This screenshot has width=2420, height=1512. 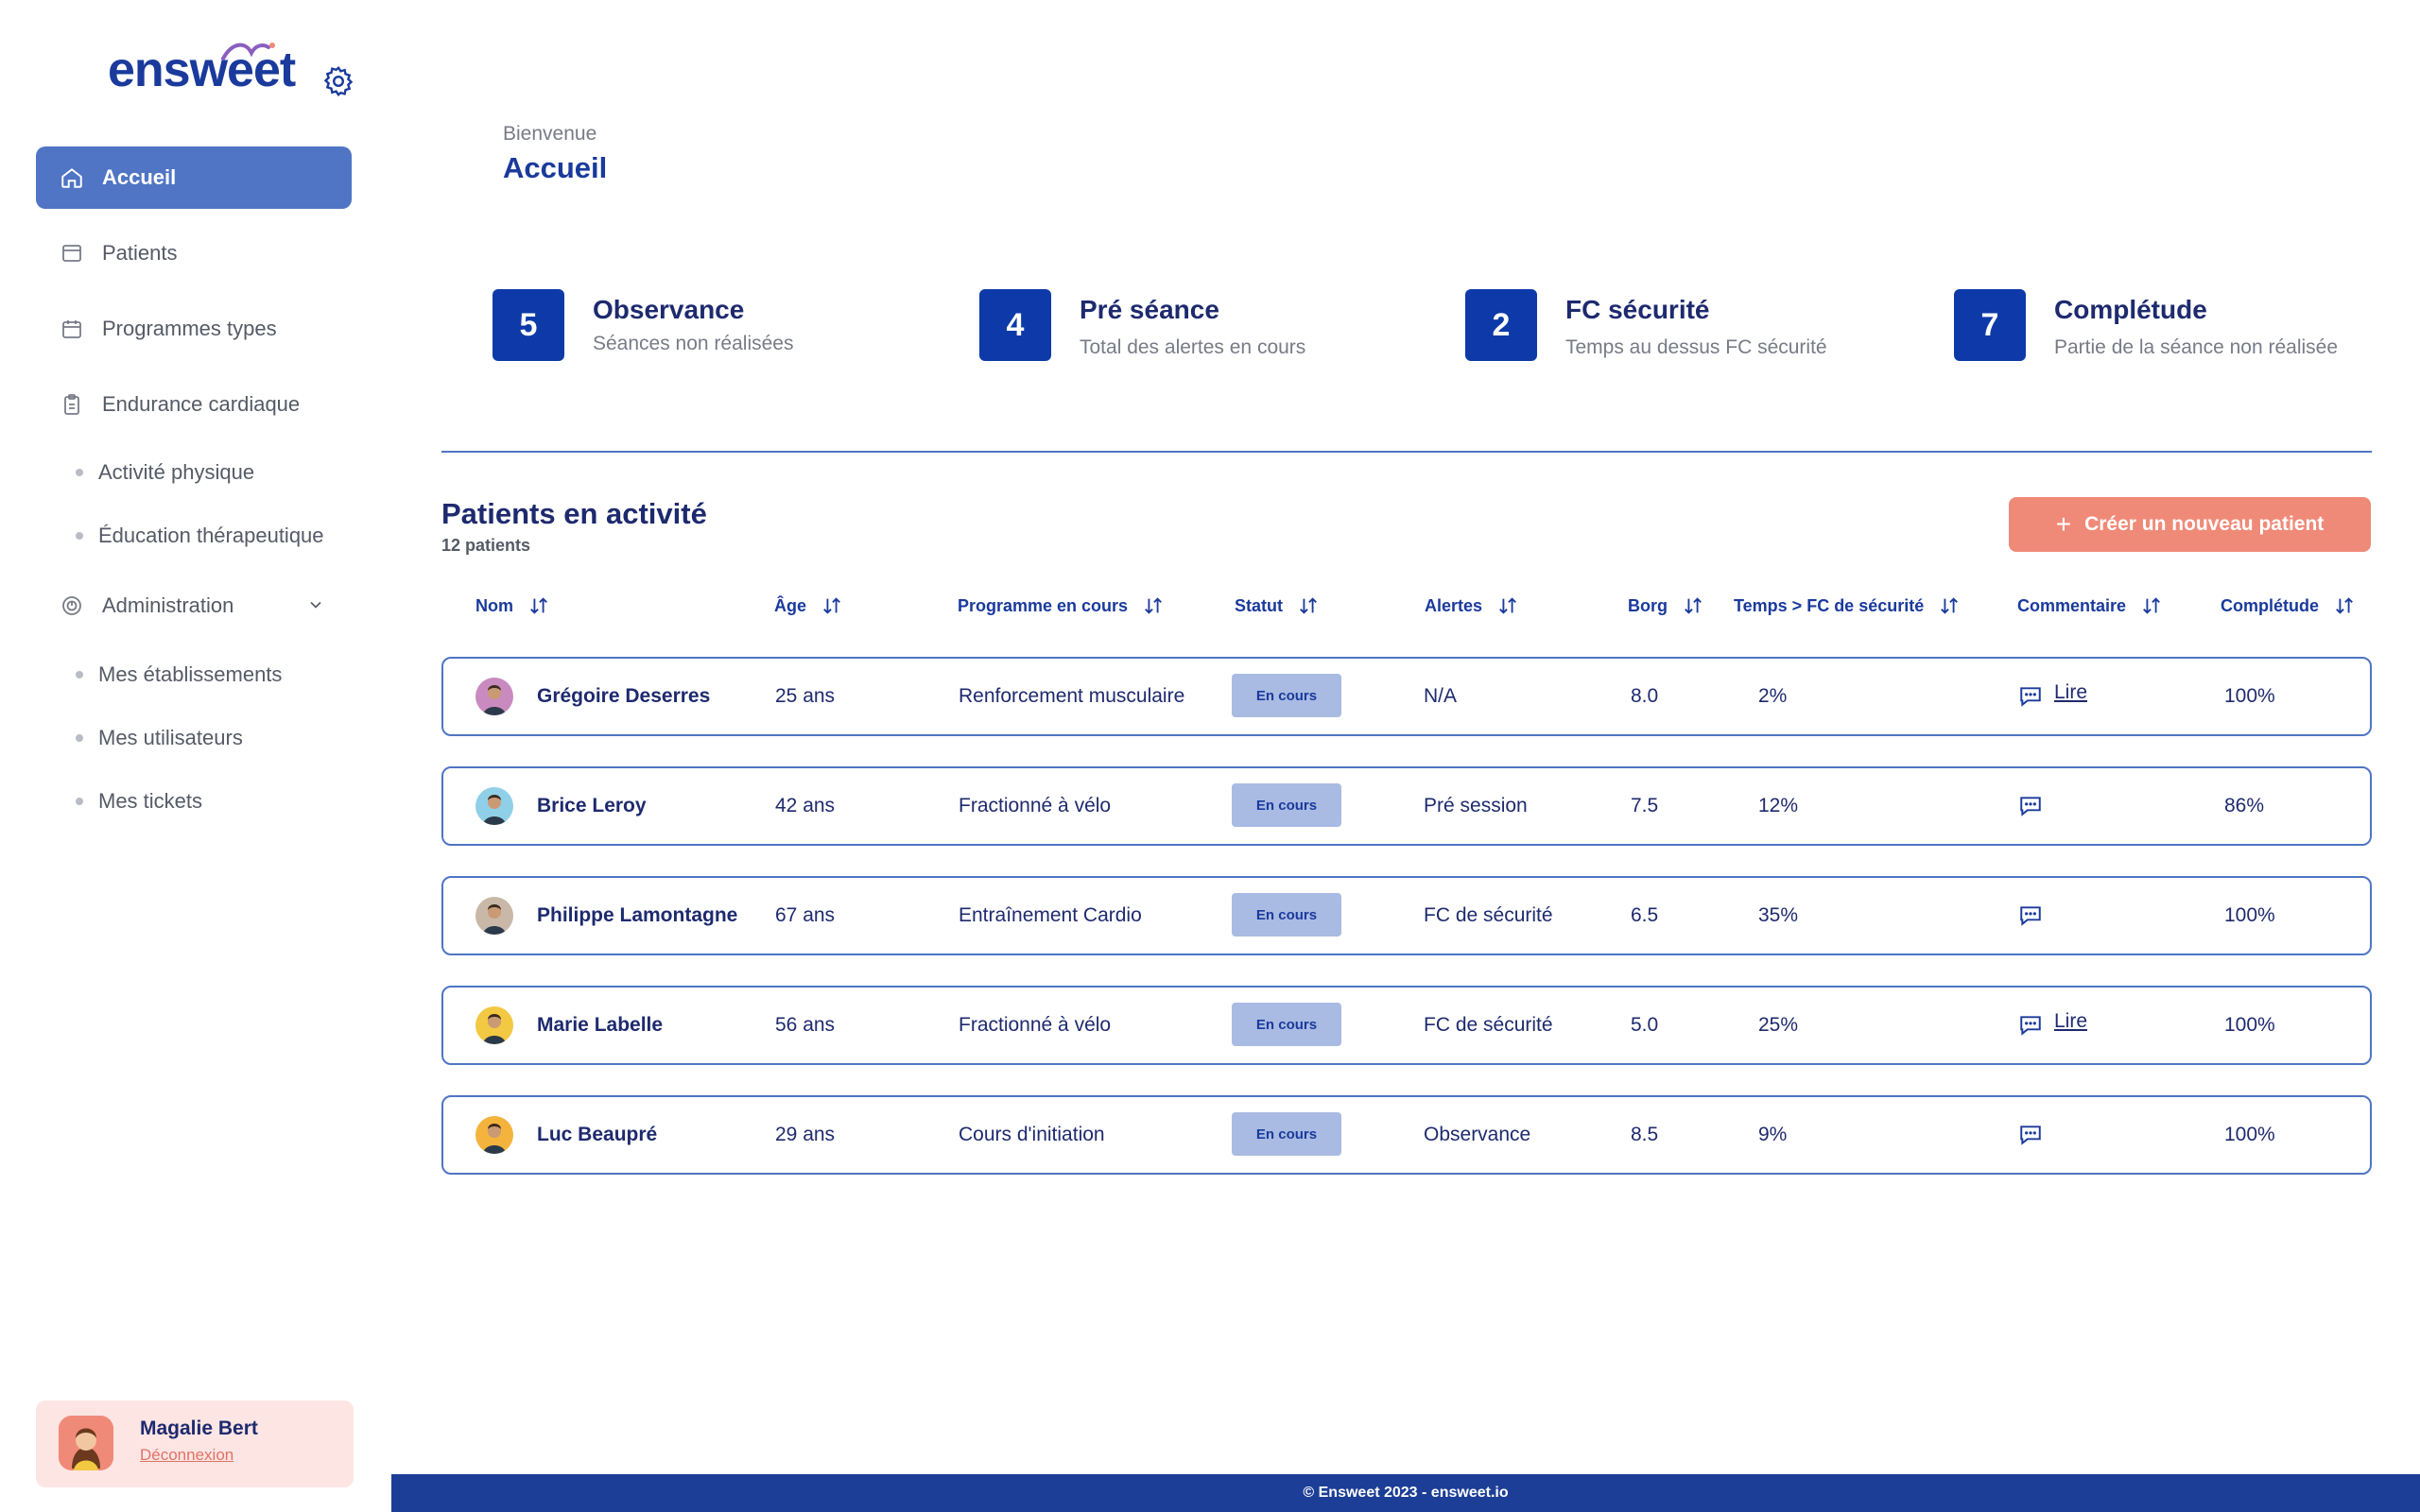 I want to click on user-avatar, so click(x=86, y=1443).